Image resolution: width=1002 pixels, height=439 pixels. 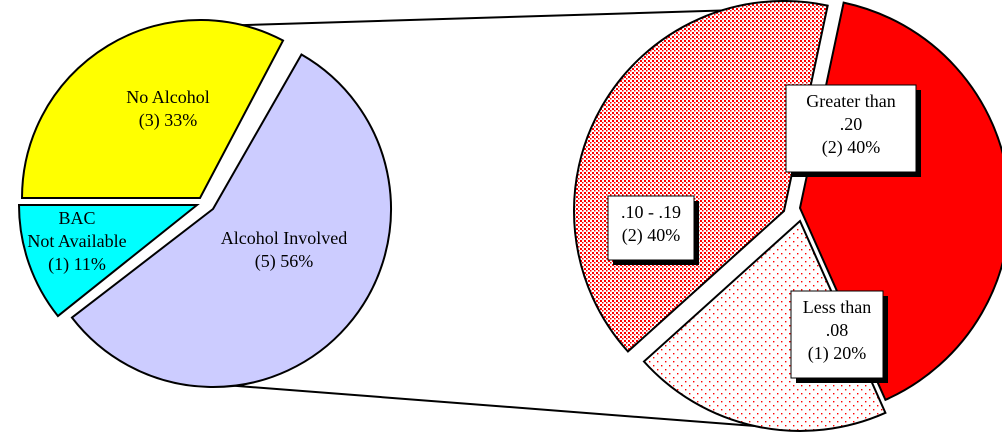 I want to click on label-no-alcohol-line: No Alcohol, so click(x=168, y=97).